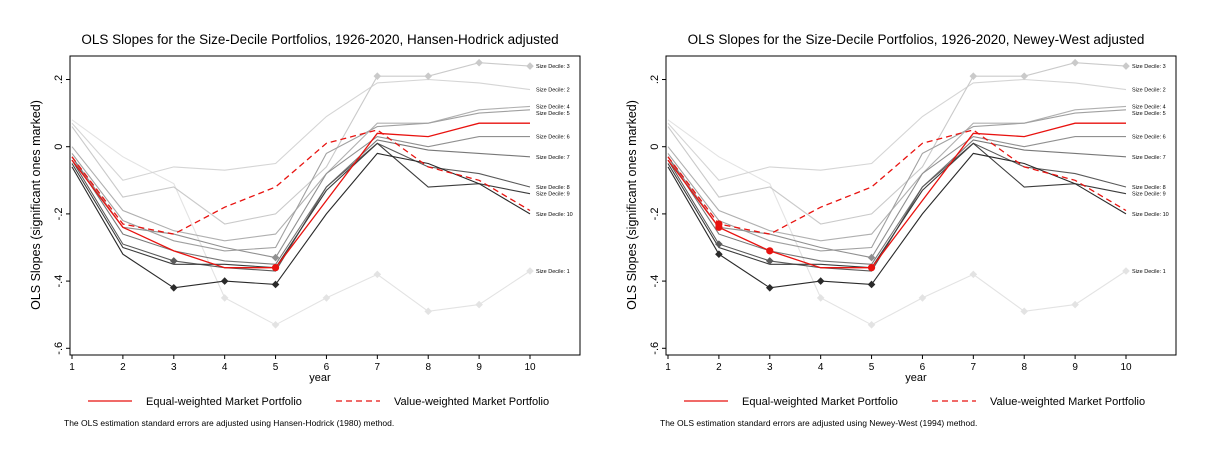 The width and height of the screenshot is (1216, 461). What do you see at coordinates (1149, 114) in the screenshot?
I see `series-end-label: Size Decile: 5` at bounding box center [1149, 114].